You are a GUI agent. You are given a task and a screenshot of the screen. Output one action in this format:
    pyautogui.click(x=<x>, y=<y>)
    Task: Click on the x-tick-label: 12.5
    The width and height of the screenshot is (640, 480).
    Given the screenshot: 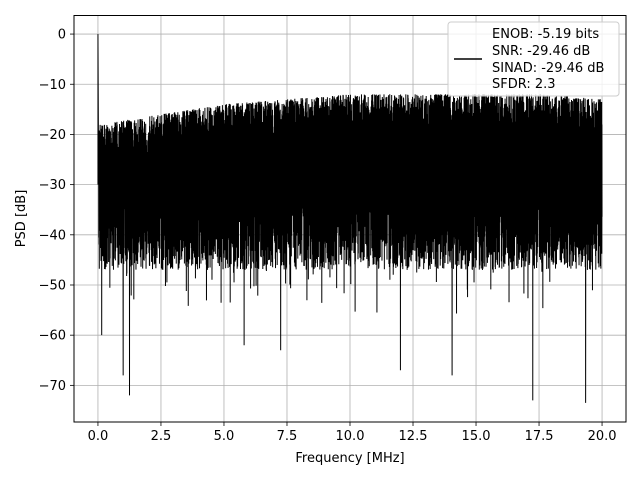 What is the action you would take?
    pyautogui.click(x=413, y=436)
    